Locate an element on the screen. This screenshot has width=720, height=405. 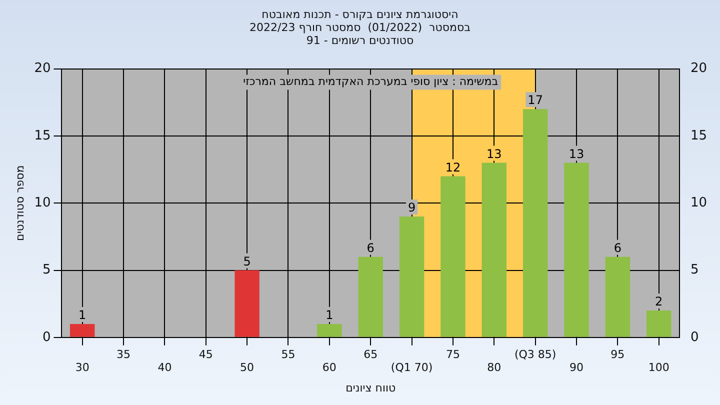
chart-subtitle: בסמסטר (01/2022) סמסטר חורף 2022/23 סטודנטים רשומים - 91 is located at coordinates (360, 34).